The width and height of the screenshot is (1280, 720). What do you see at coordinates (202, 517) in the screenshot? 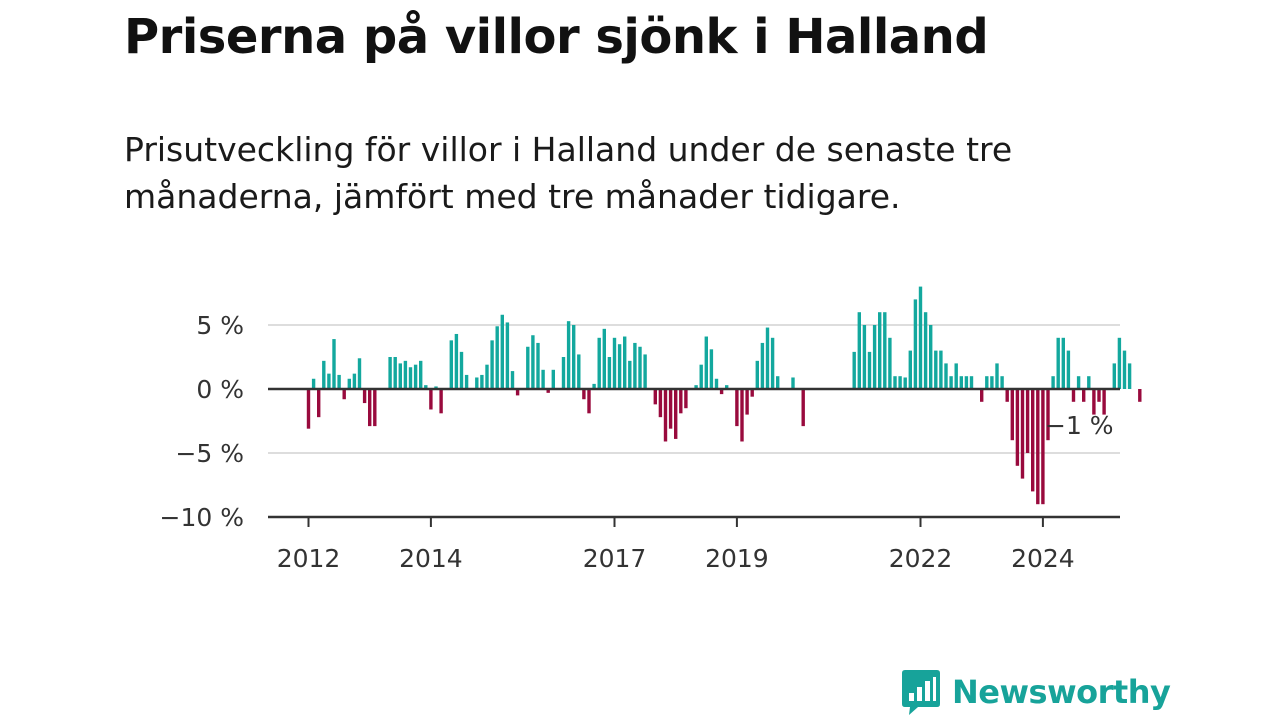
I see `y-tick-label: −10 %` at bounding box center [202, 517].